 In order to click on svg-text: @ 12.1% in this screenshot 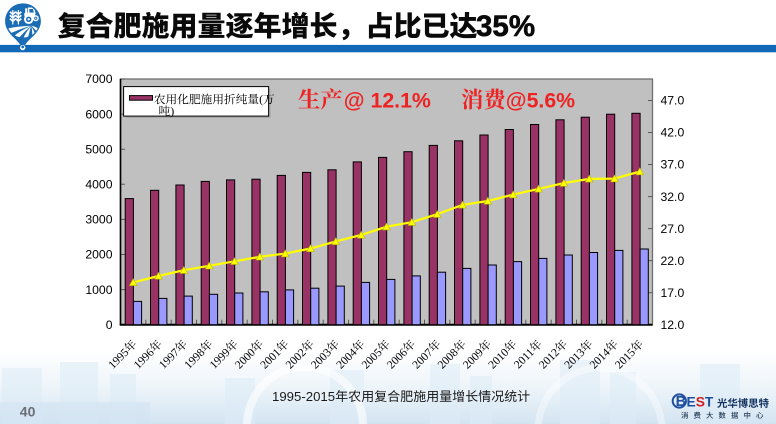, I will do `click(387, 101)`.